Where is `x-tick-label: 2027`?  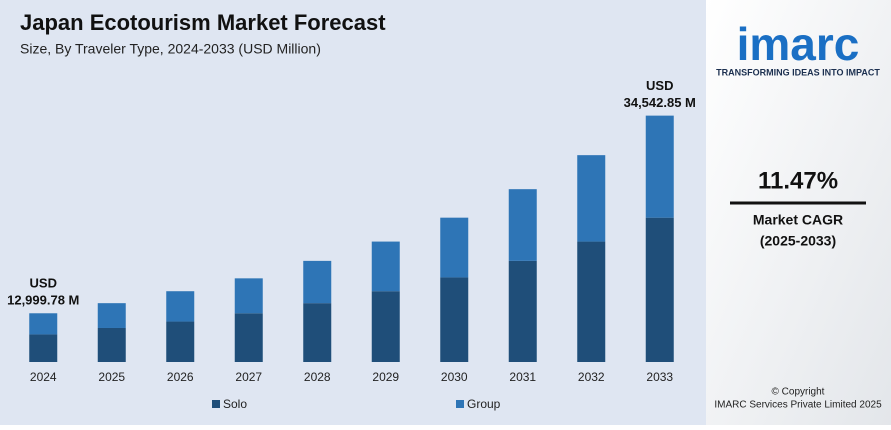
x-tick-label: 2027 is located at coordinates (248, 377).